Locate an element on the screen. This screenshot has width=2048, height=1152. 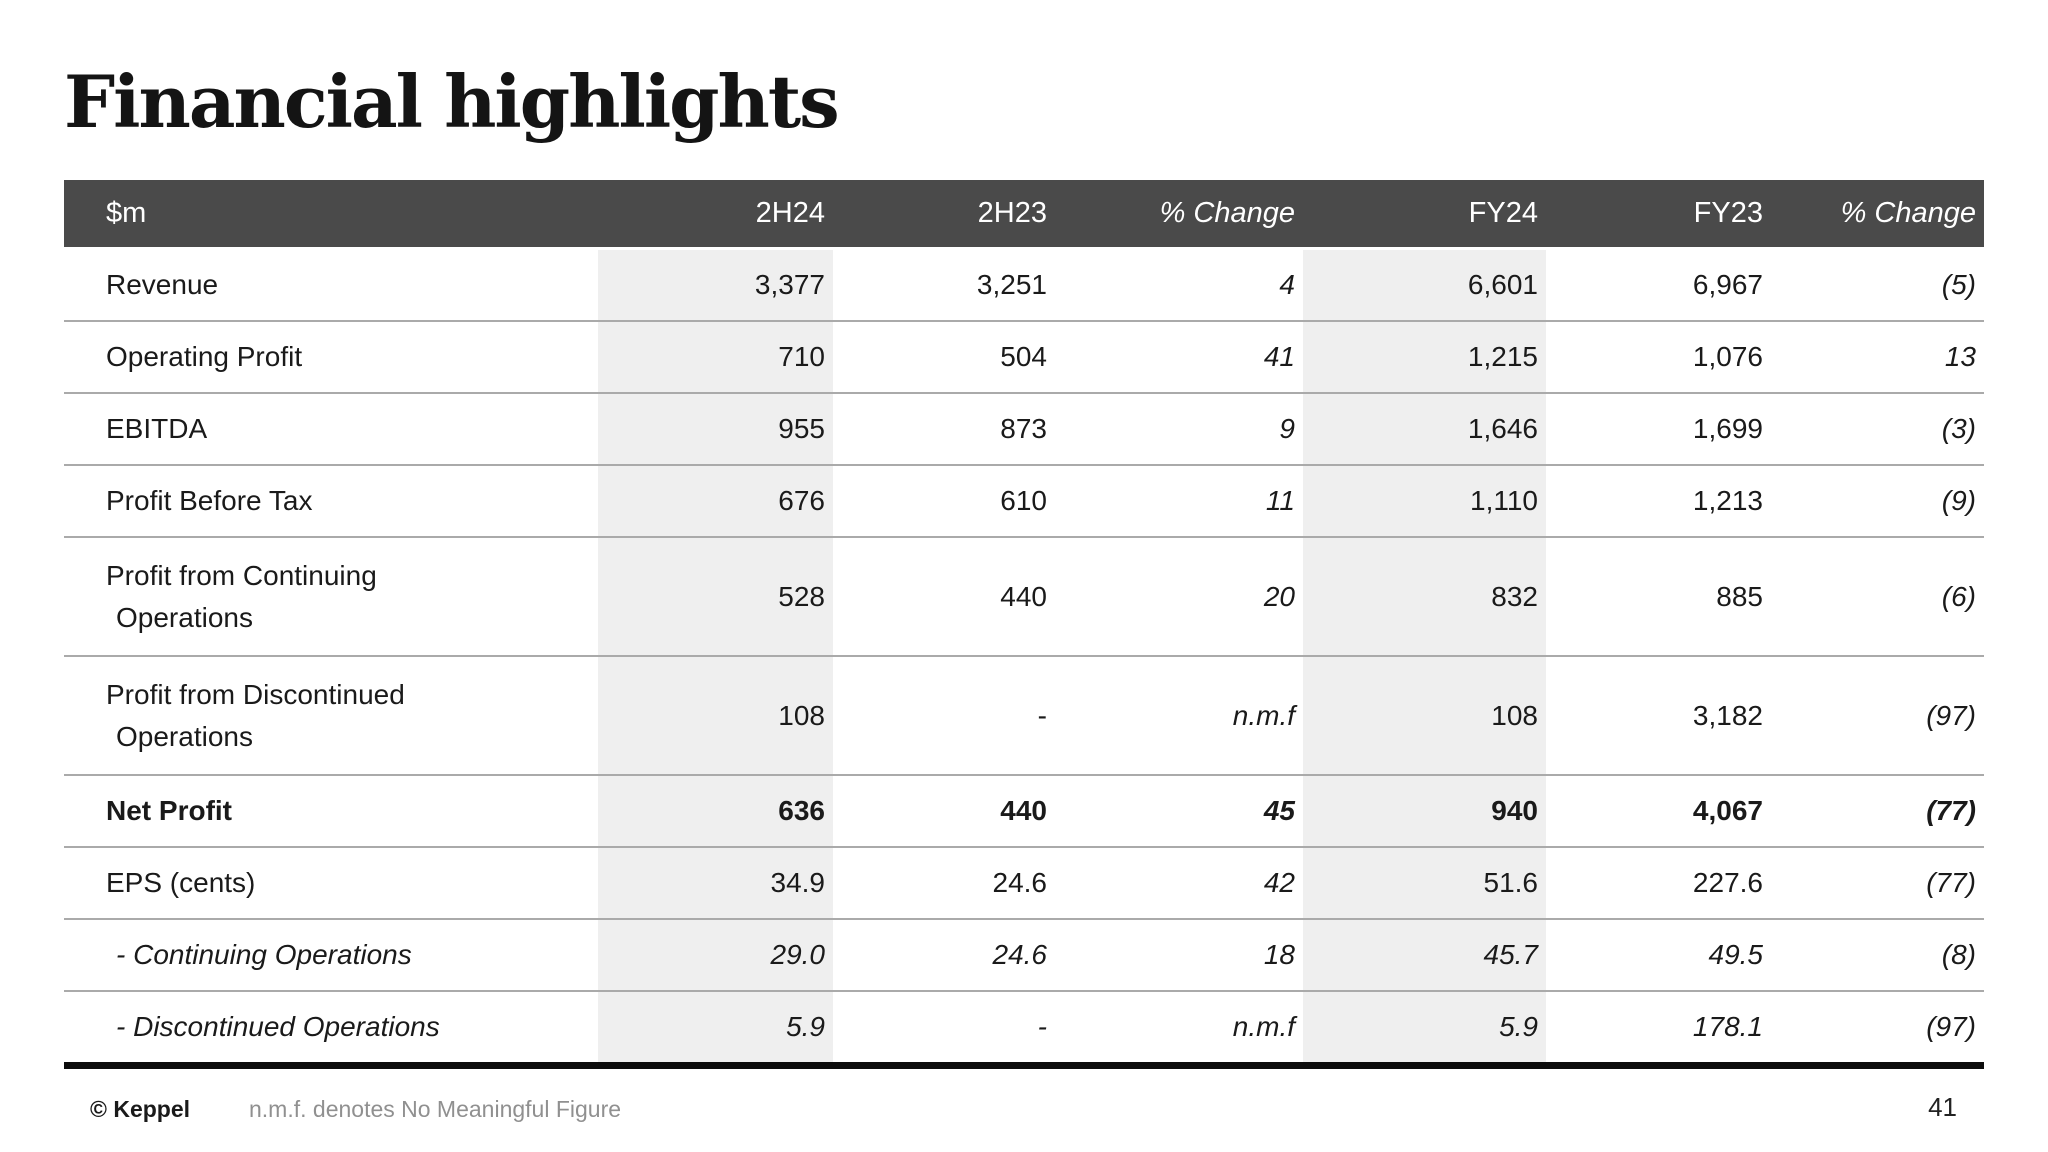
page-title: Financial highlights is located at coordinates (452, 101).